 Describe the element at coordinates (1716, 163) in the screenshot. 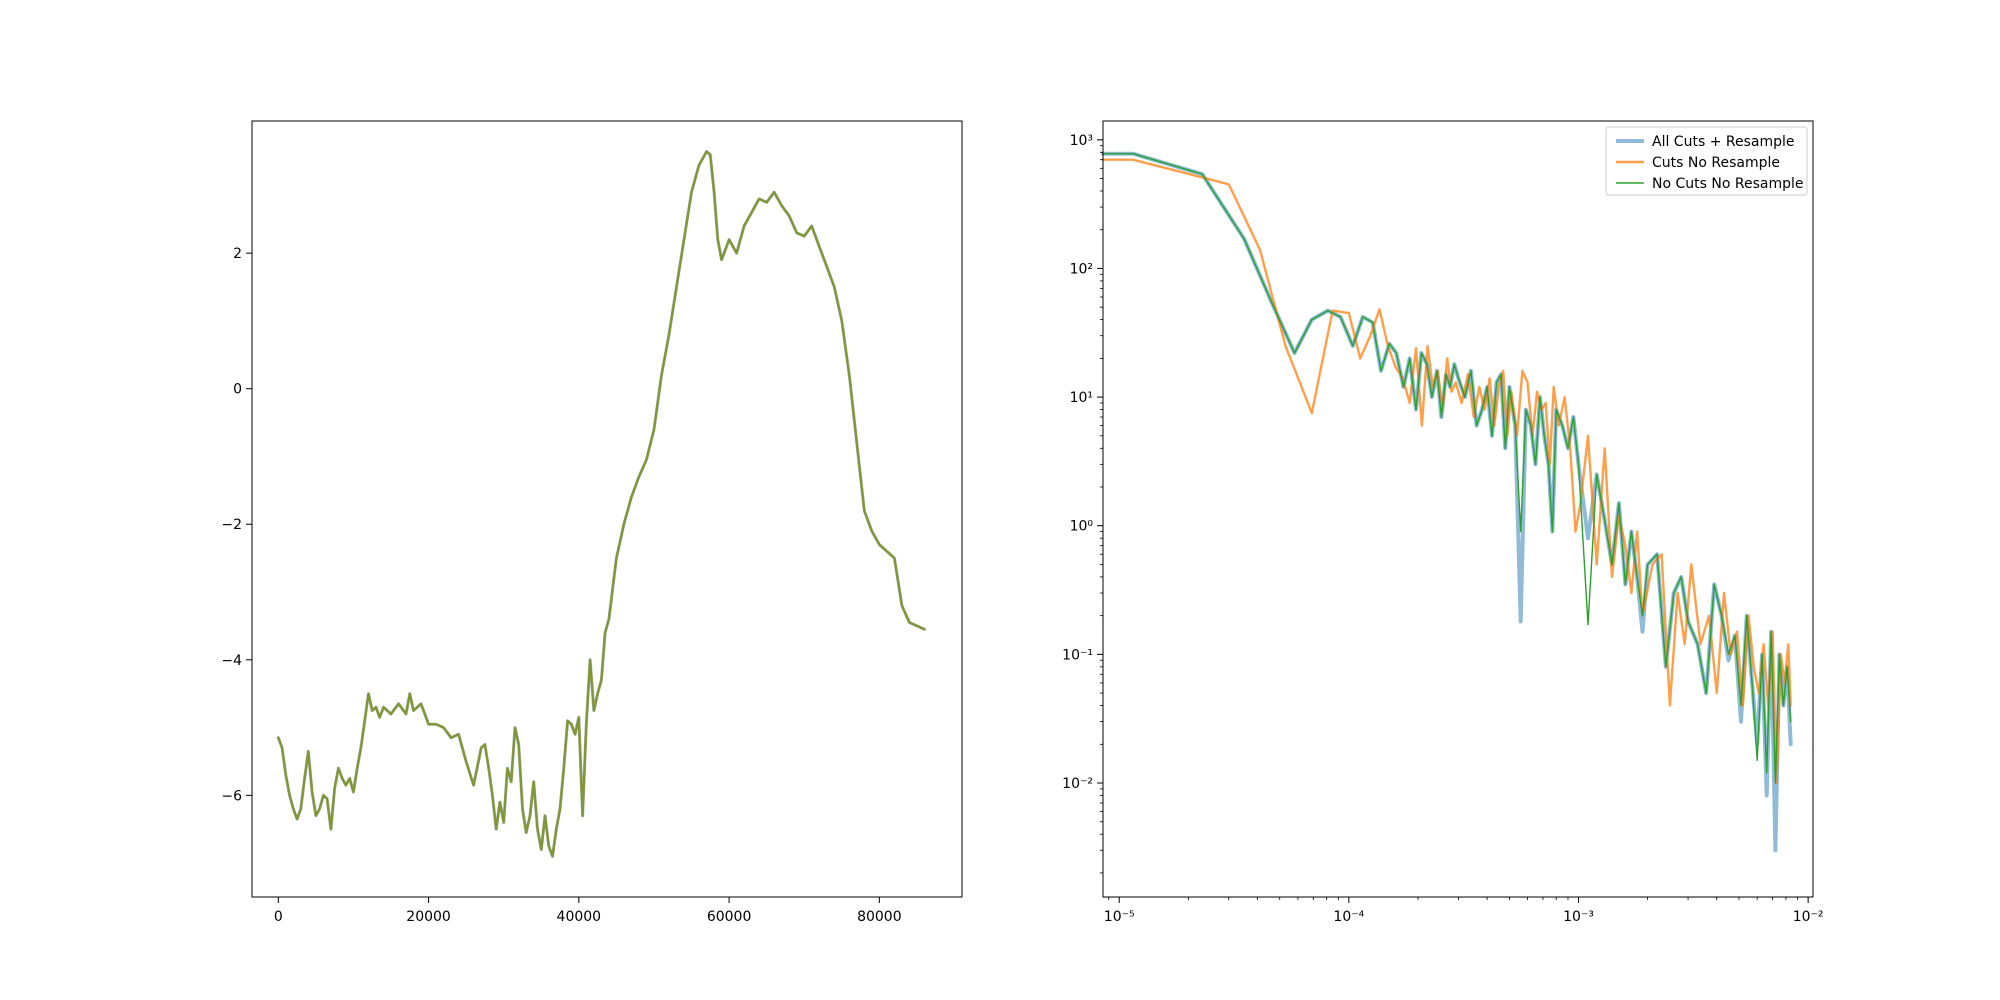

I see `legend-label: Cuts No Resample` at that location.